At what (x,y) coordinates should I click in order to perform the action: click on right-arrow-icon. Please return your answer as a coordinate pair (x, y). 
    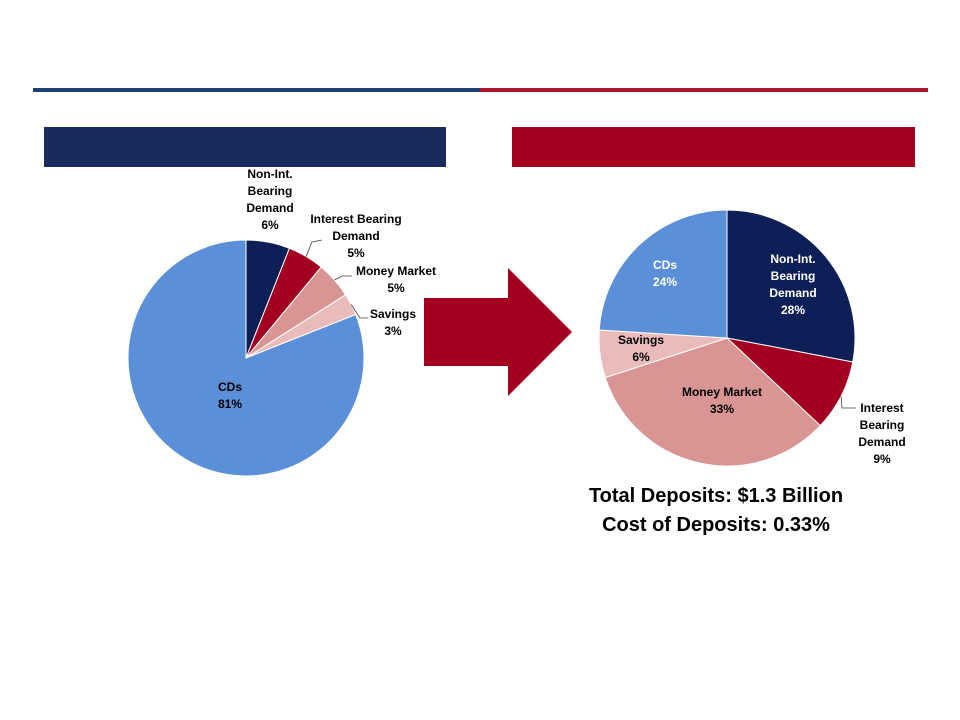
    Looking at the image, I should click on (498, 332).